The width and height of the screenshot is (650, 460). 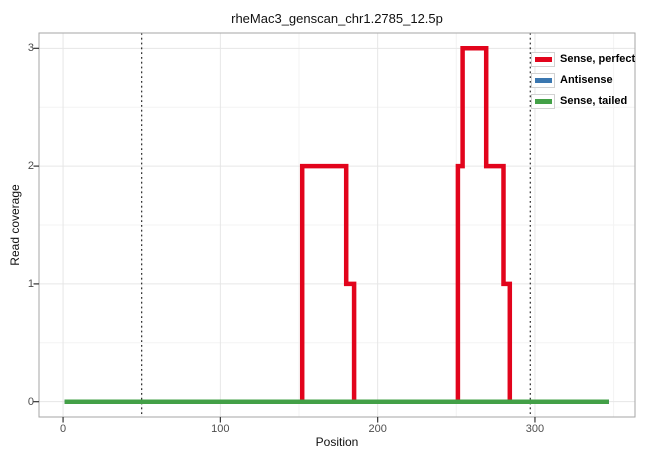 I want to click on legend: Sense, perfect Antisense Sense, tailed, so click(x=583, y=83).